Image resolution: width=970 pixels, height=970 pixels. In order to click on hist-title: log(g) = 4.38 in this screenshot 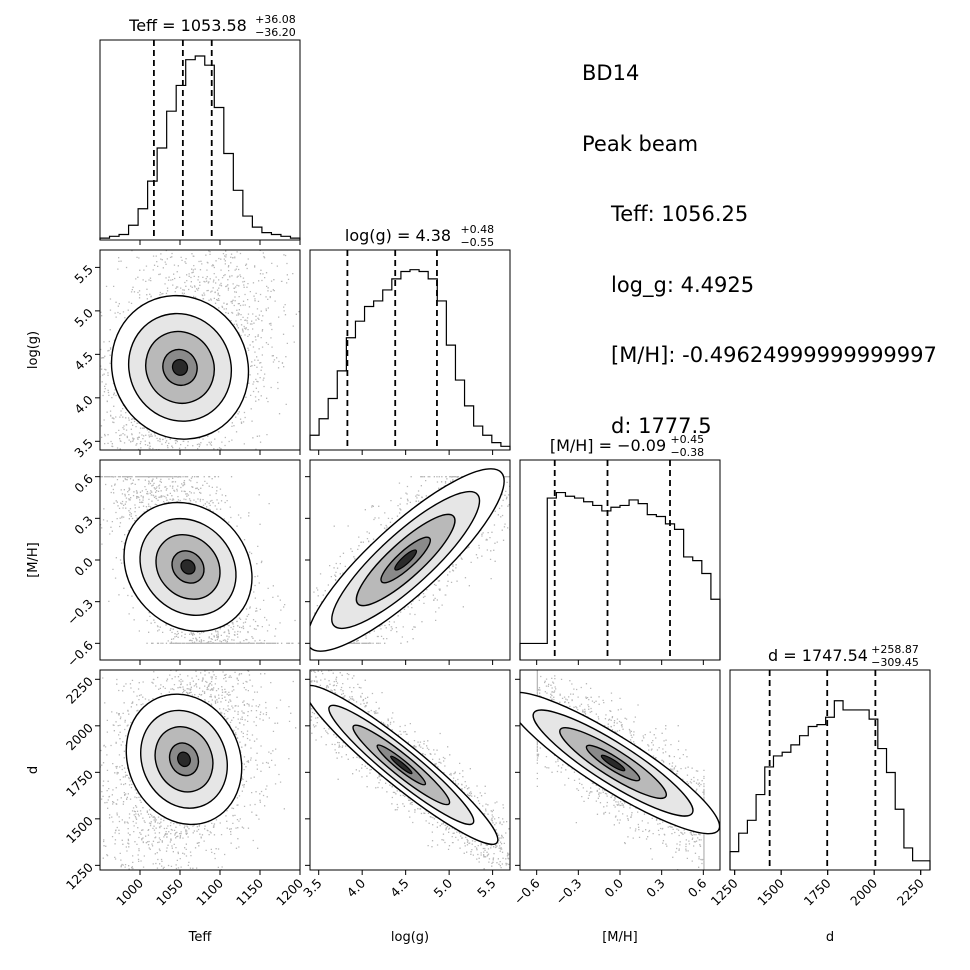, I will do `click(398, 235)`.